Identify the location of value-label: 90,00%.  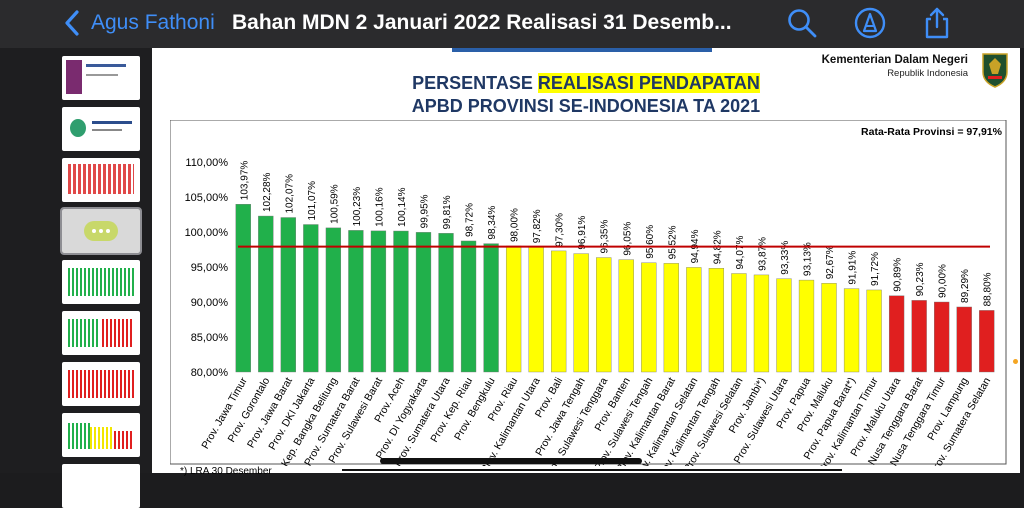
(943, 281).